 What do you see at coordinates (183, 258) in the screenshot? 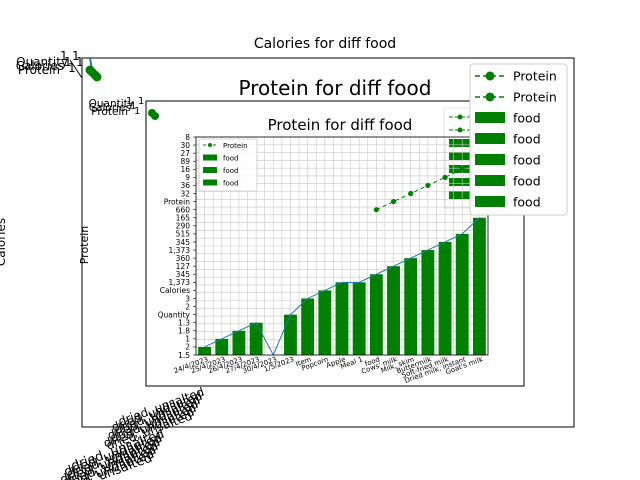
I see `ytick-label: 360` at bounding box center [183, 258].